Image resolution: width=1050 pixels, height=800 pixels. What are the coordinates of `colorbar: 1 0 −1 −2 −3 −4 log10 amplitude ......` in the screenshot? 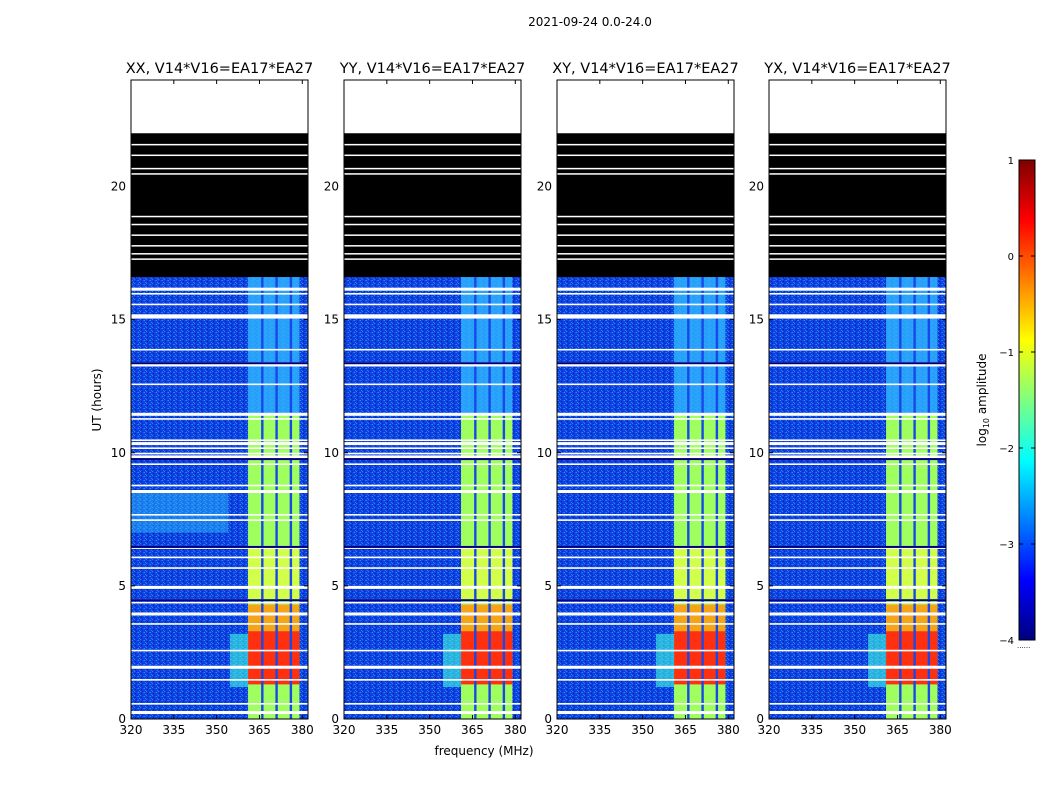 It's located at (1005, 403).